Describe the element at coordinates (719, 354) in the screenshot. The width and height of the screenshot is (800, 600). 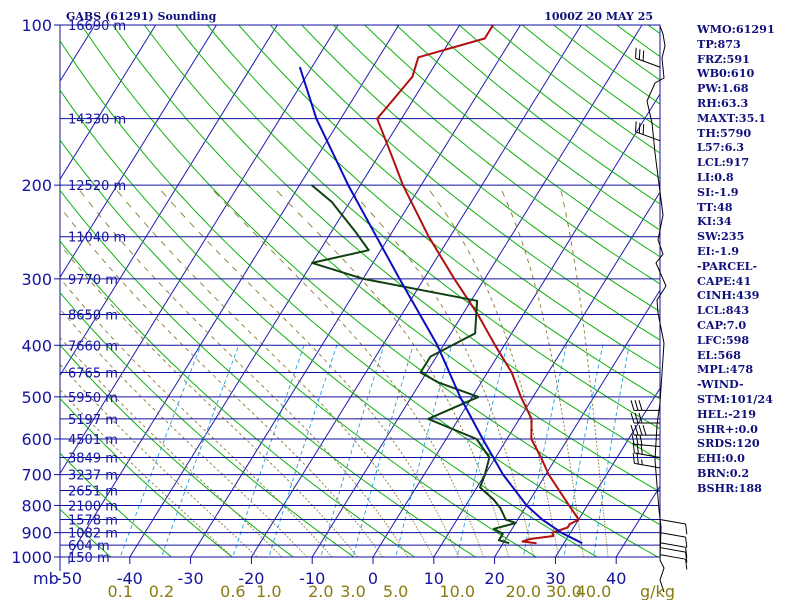
I see `stability-index-item: EL:568` at that location.